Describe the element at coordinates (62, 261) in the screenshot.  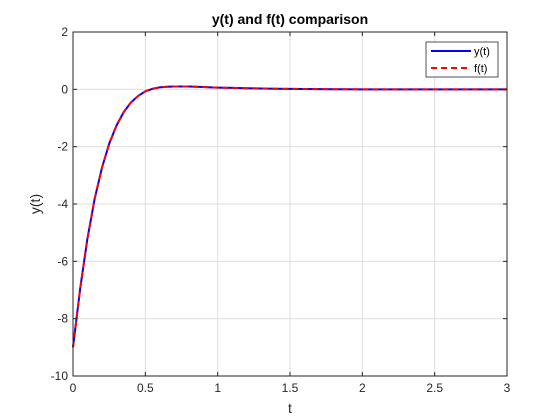
I see `y-tick-label: -6` at that location.